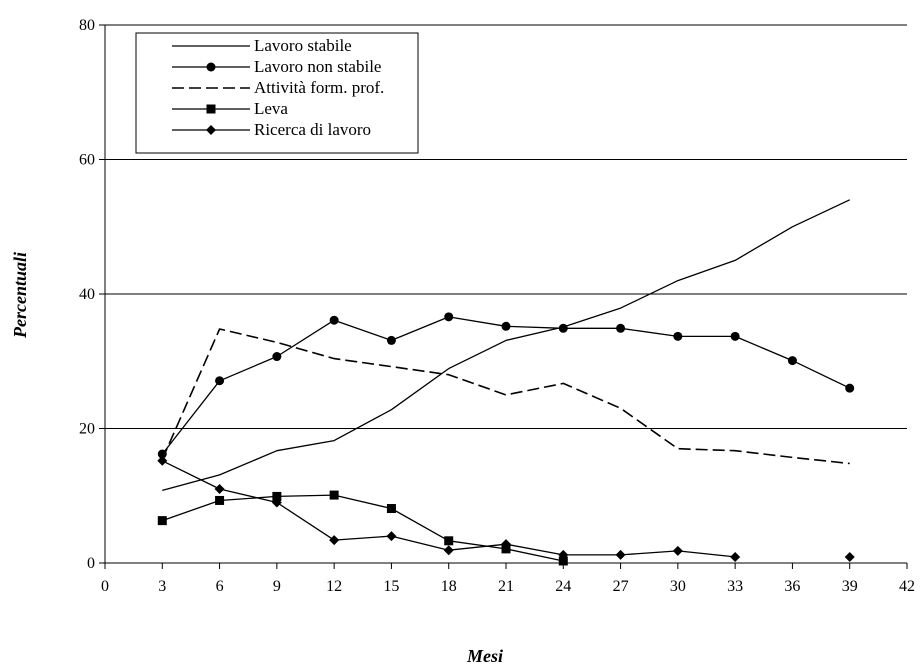  What do you see at coordinates (220, 500) in the screenshot?
I see `marker-leva-x6` at bounding box center [220, 500].